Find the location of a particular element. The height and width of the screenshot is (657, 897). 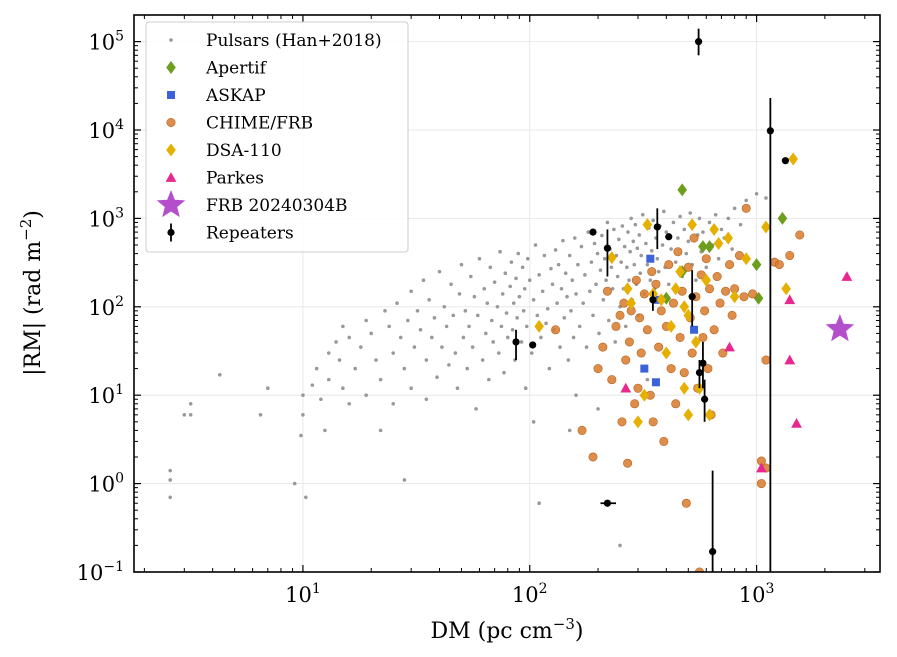

triangle-point is located at coordinates (796, 422).